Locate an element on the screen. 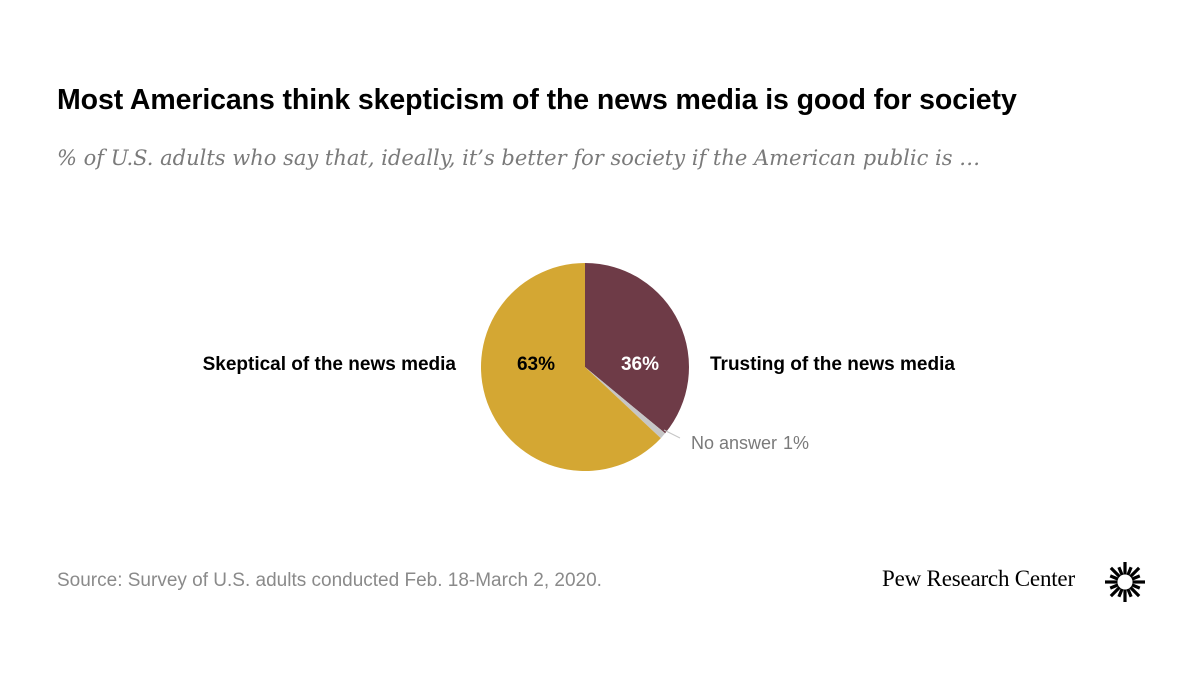 The image size is (1200, 675). legend-label-no-answer: No answer 1% is located at coordinates (750, 443).